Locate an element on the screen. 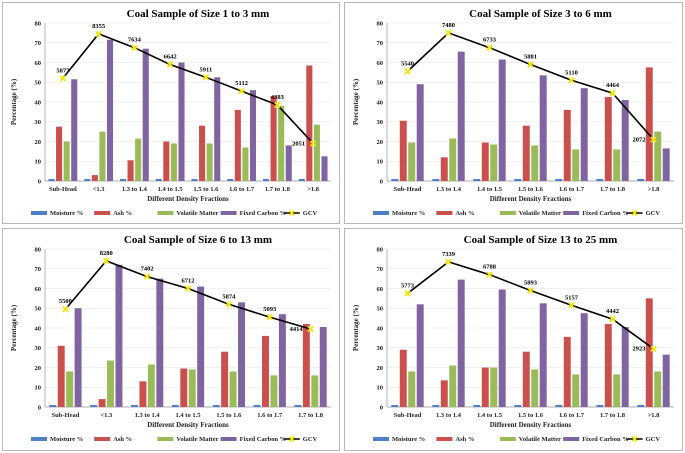  legend-item-ash: Ash % is located at coordinates (455, 439).